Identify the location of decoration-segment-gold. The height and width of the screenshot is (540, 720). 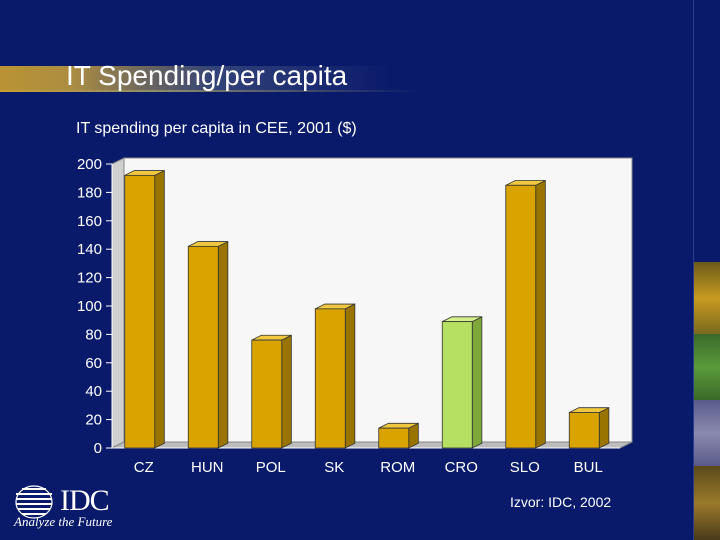
(707, 298).